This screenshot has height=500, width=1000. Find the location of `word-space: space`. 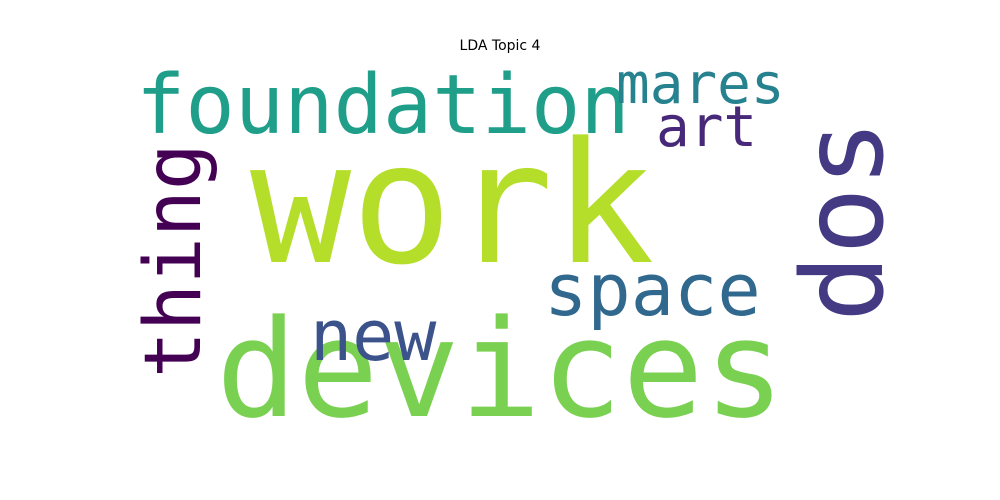

word-space: space is located at coordinates (652, 290).